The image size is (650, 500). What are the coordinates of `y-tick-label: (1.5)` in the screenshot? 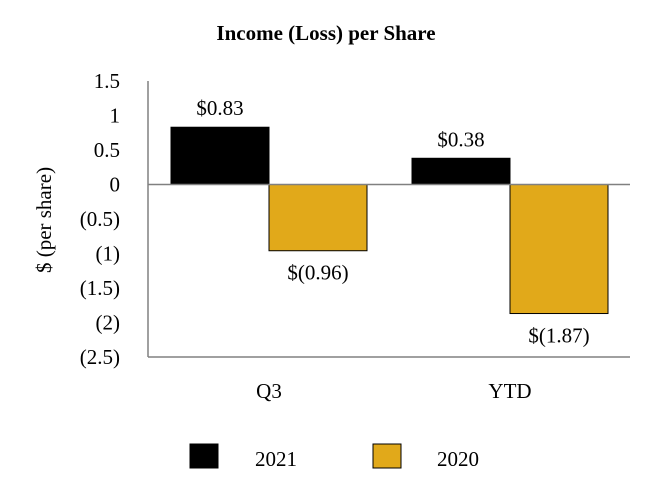 It's located at (100, 288).